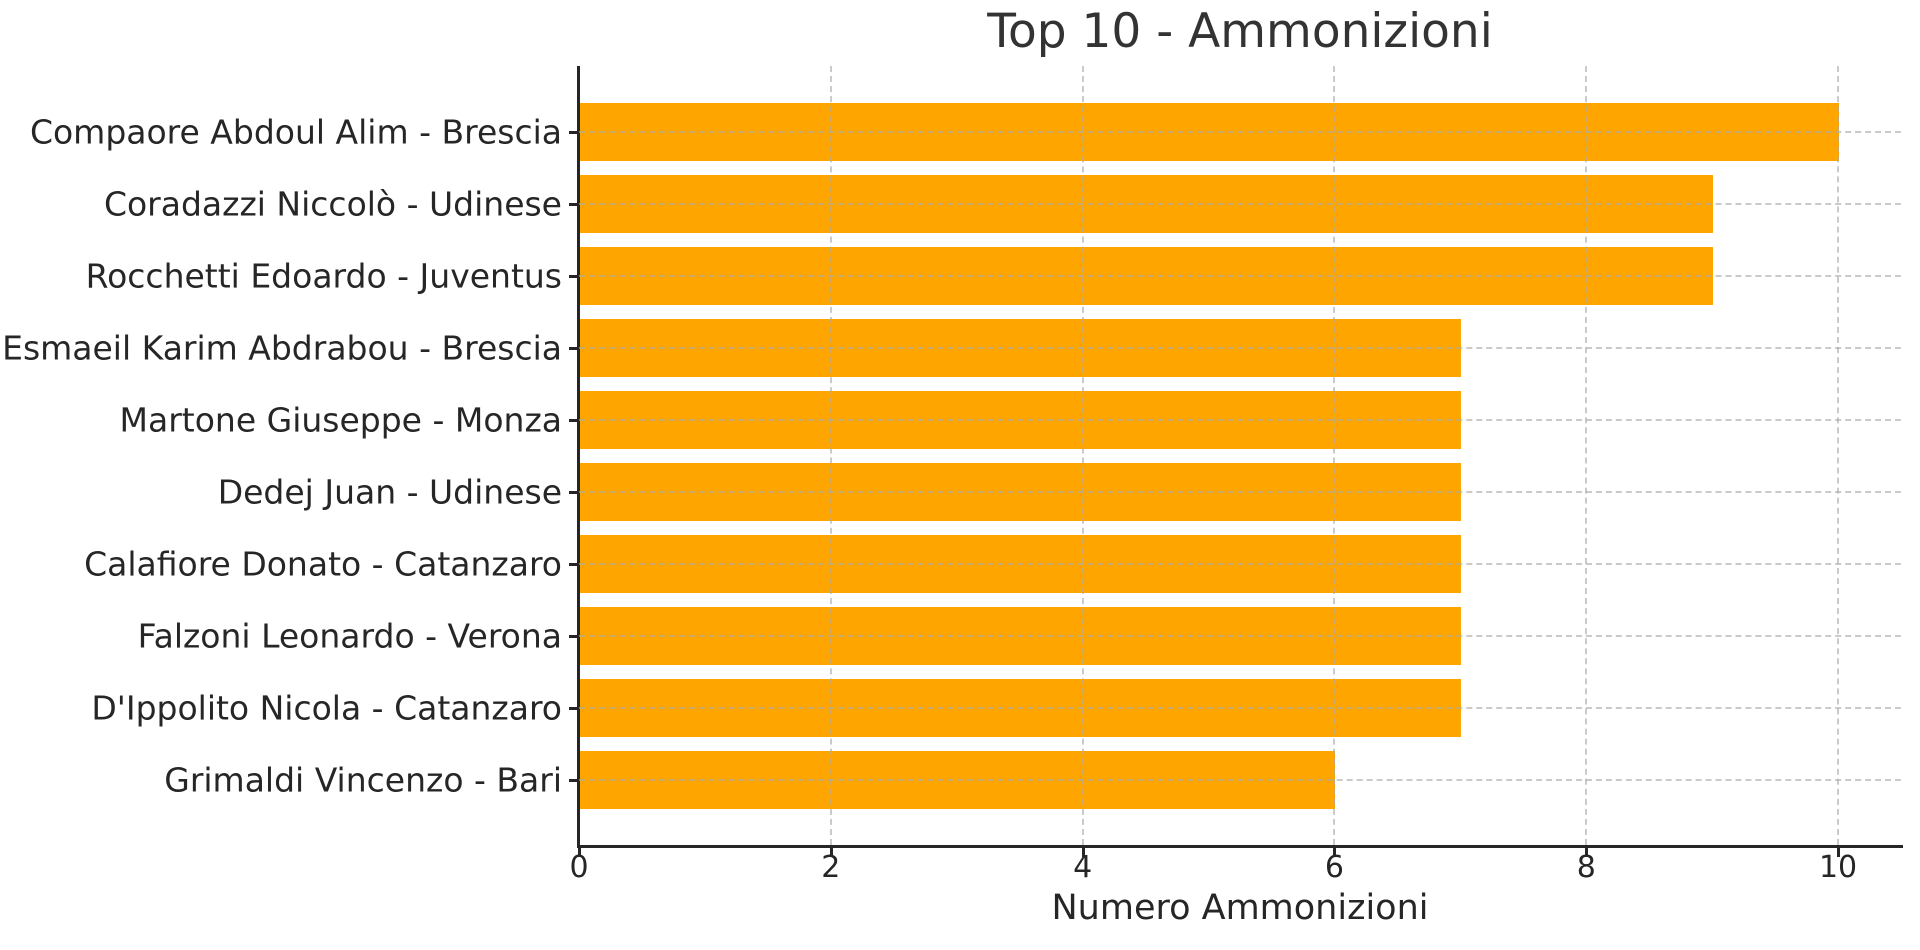  Describe the element at coordinates (349, 636) in the screenshot. I see `y-tick-label: Falzoni Leonardo - Verona` at that location.